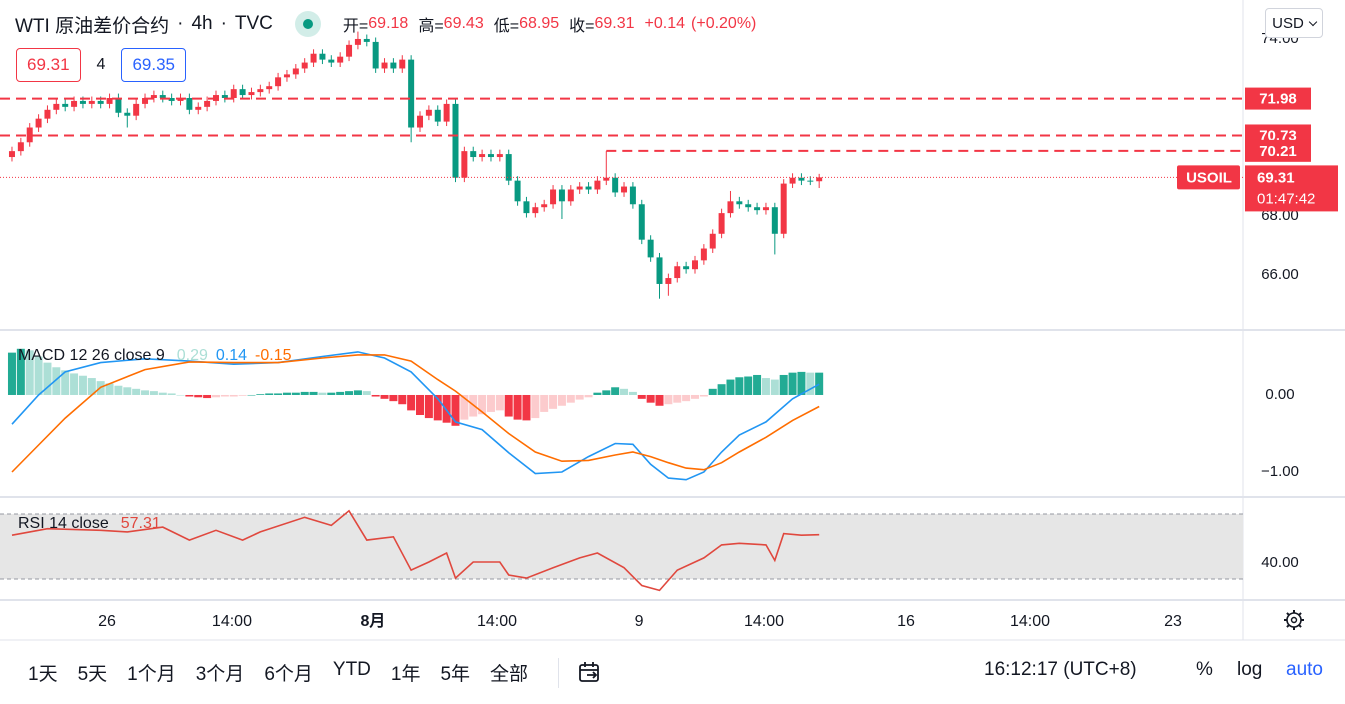 Image resolution: width=1345 pixels, height=704 pixels. I want to click on range-button: 全部, so click(509, 674).